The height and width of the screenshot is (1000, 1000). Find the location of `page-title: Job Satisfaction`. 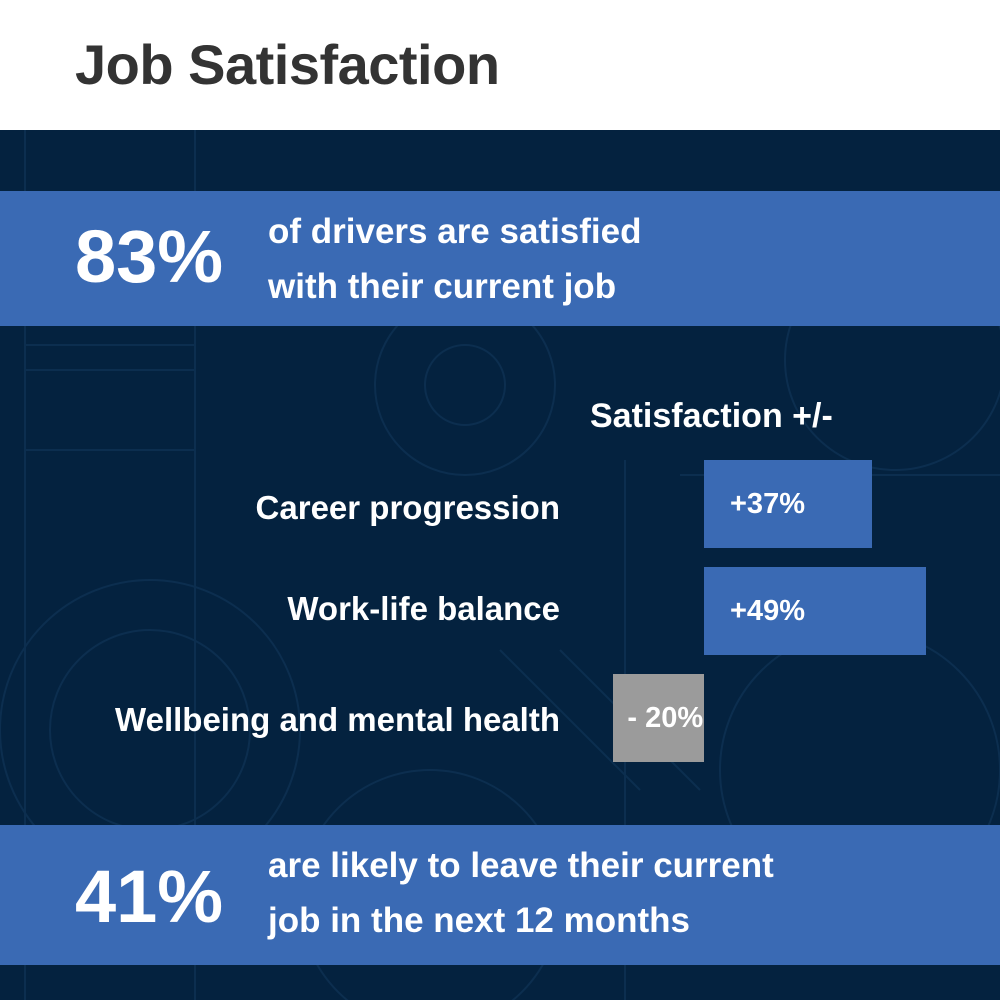

page-title: Job Satisfaction is located at coordinates (287, 64).